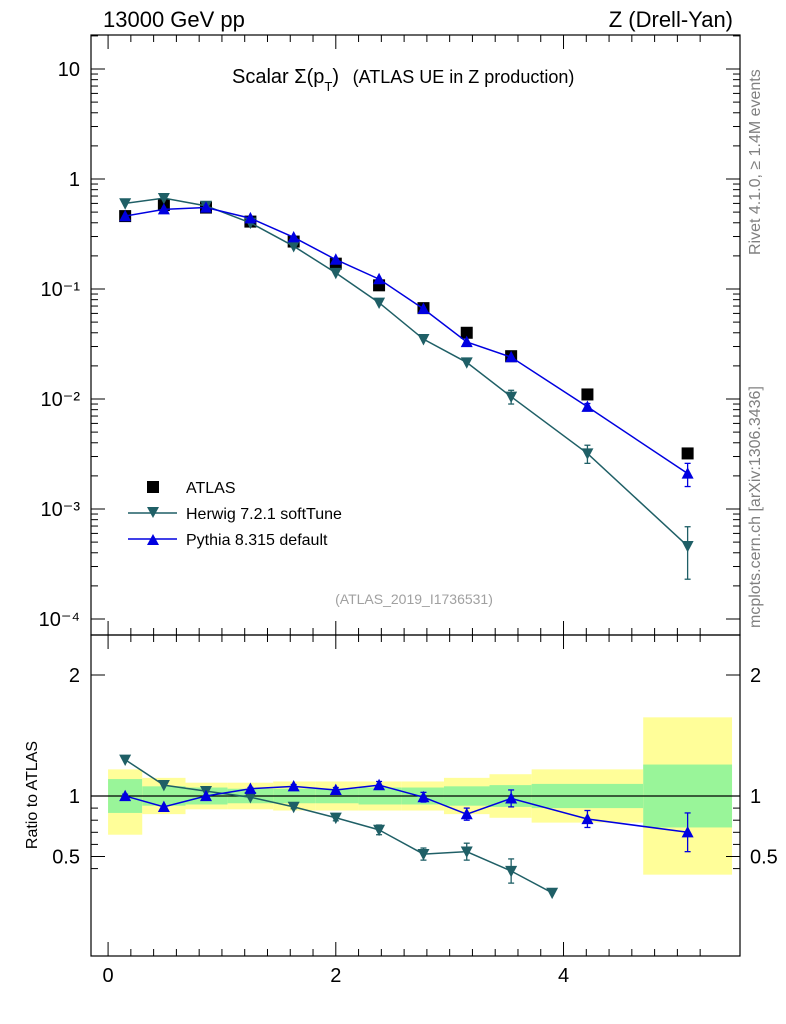 This screenshot has height=1024, width=786. What do you see at coordinates (671, 19) in the screenshot?
I see `process-label: Z (Drell-Yan)` at bounding box center [671, 19].